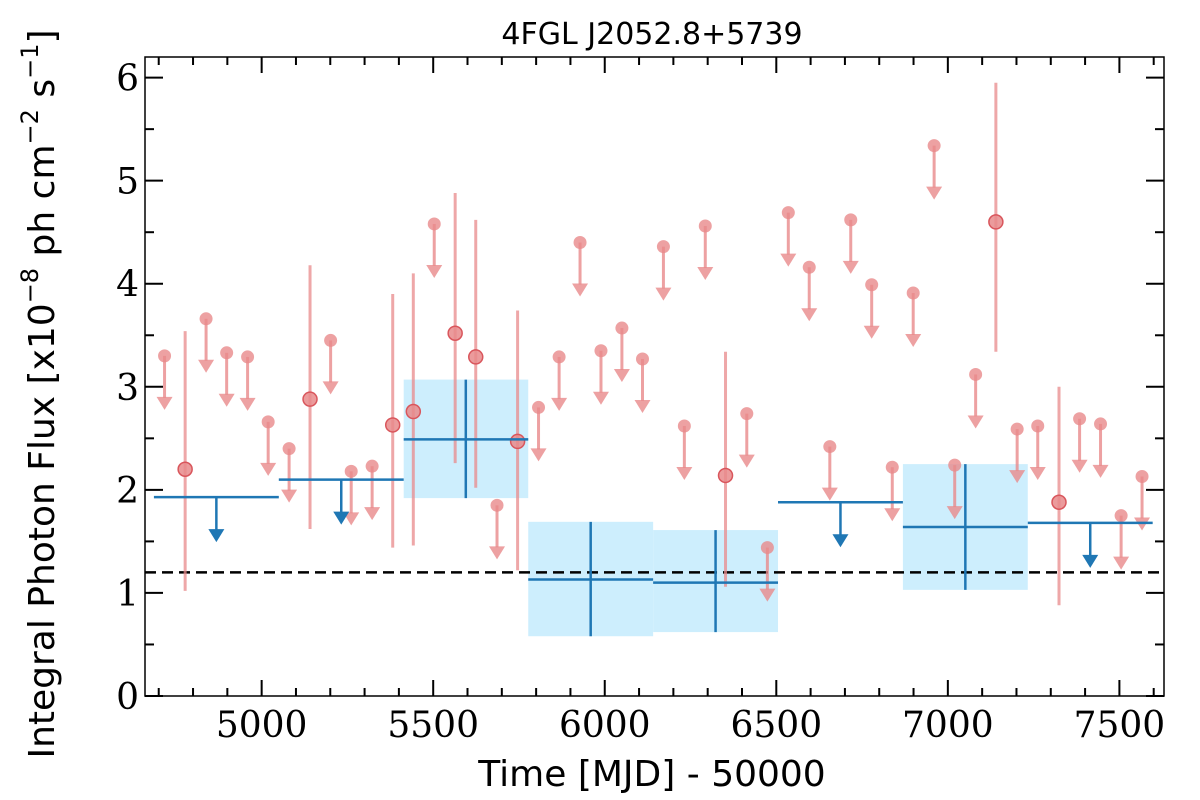 This screenshot has height=800, width=1200. I want to click on y-tick-label: 4, so click(127, 285).